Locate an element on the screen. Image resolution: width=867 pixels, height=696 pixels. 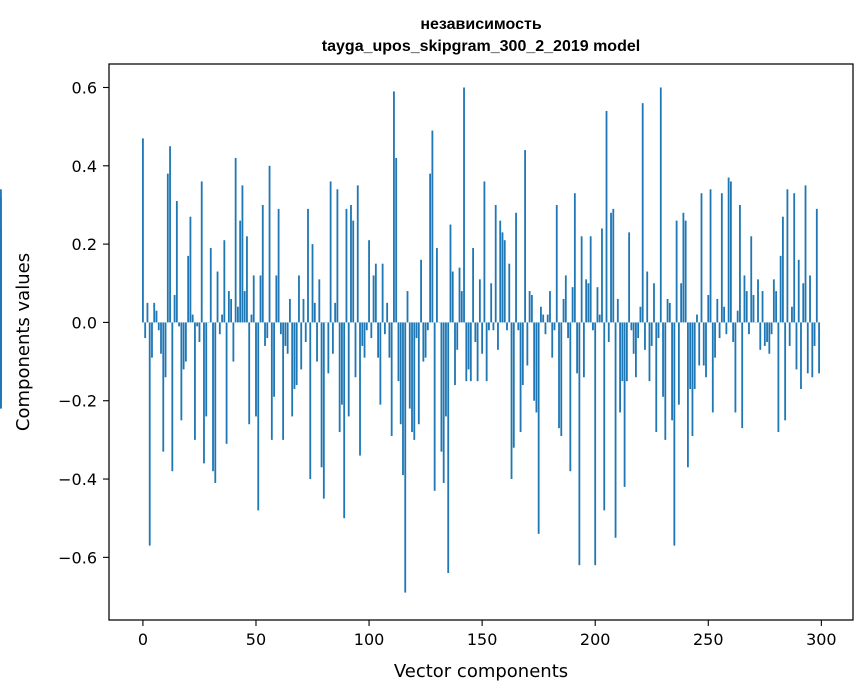
y-tick-label: 0.2 is located at coordinates (84, 244).